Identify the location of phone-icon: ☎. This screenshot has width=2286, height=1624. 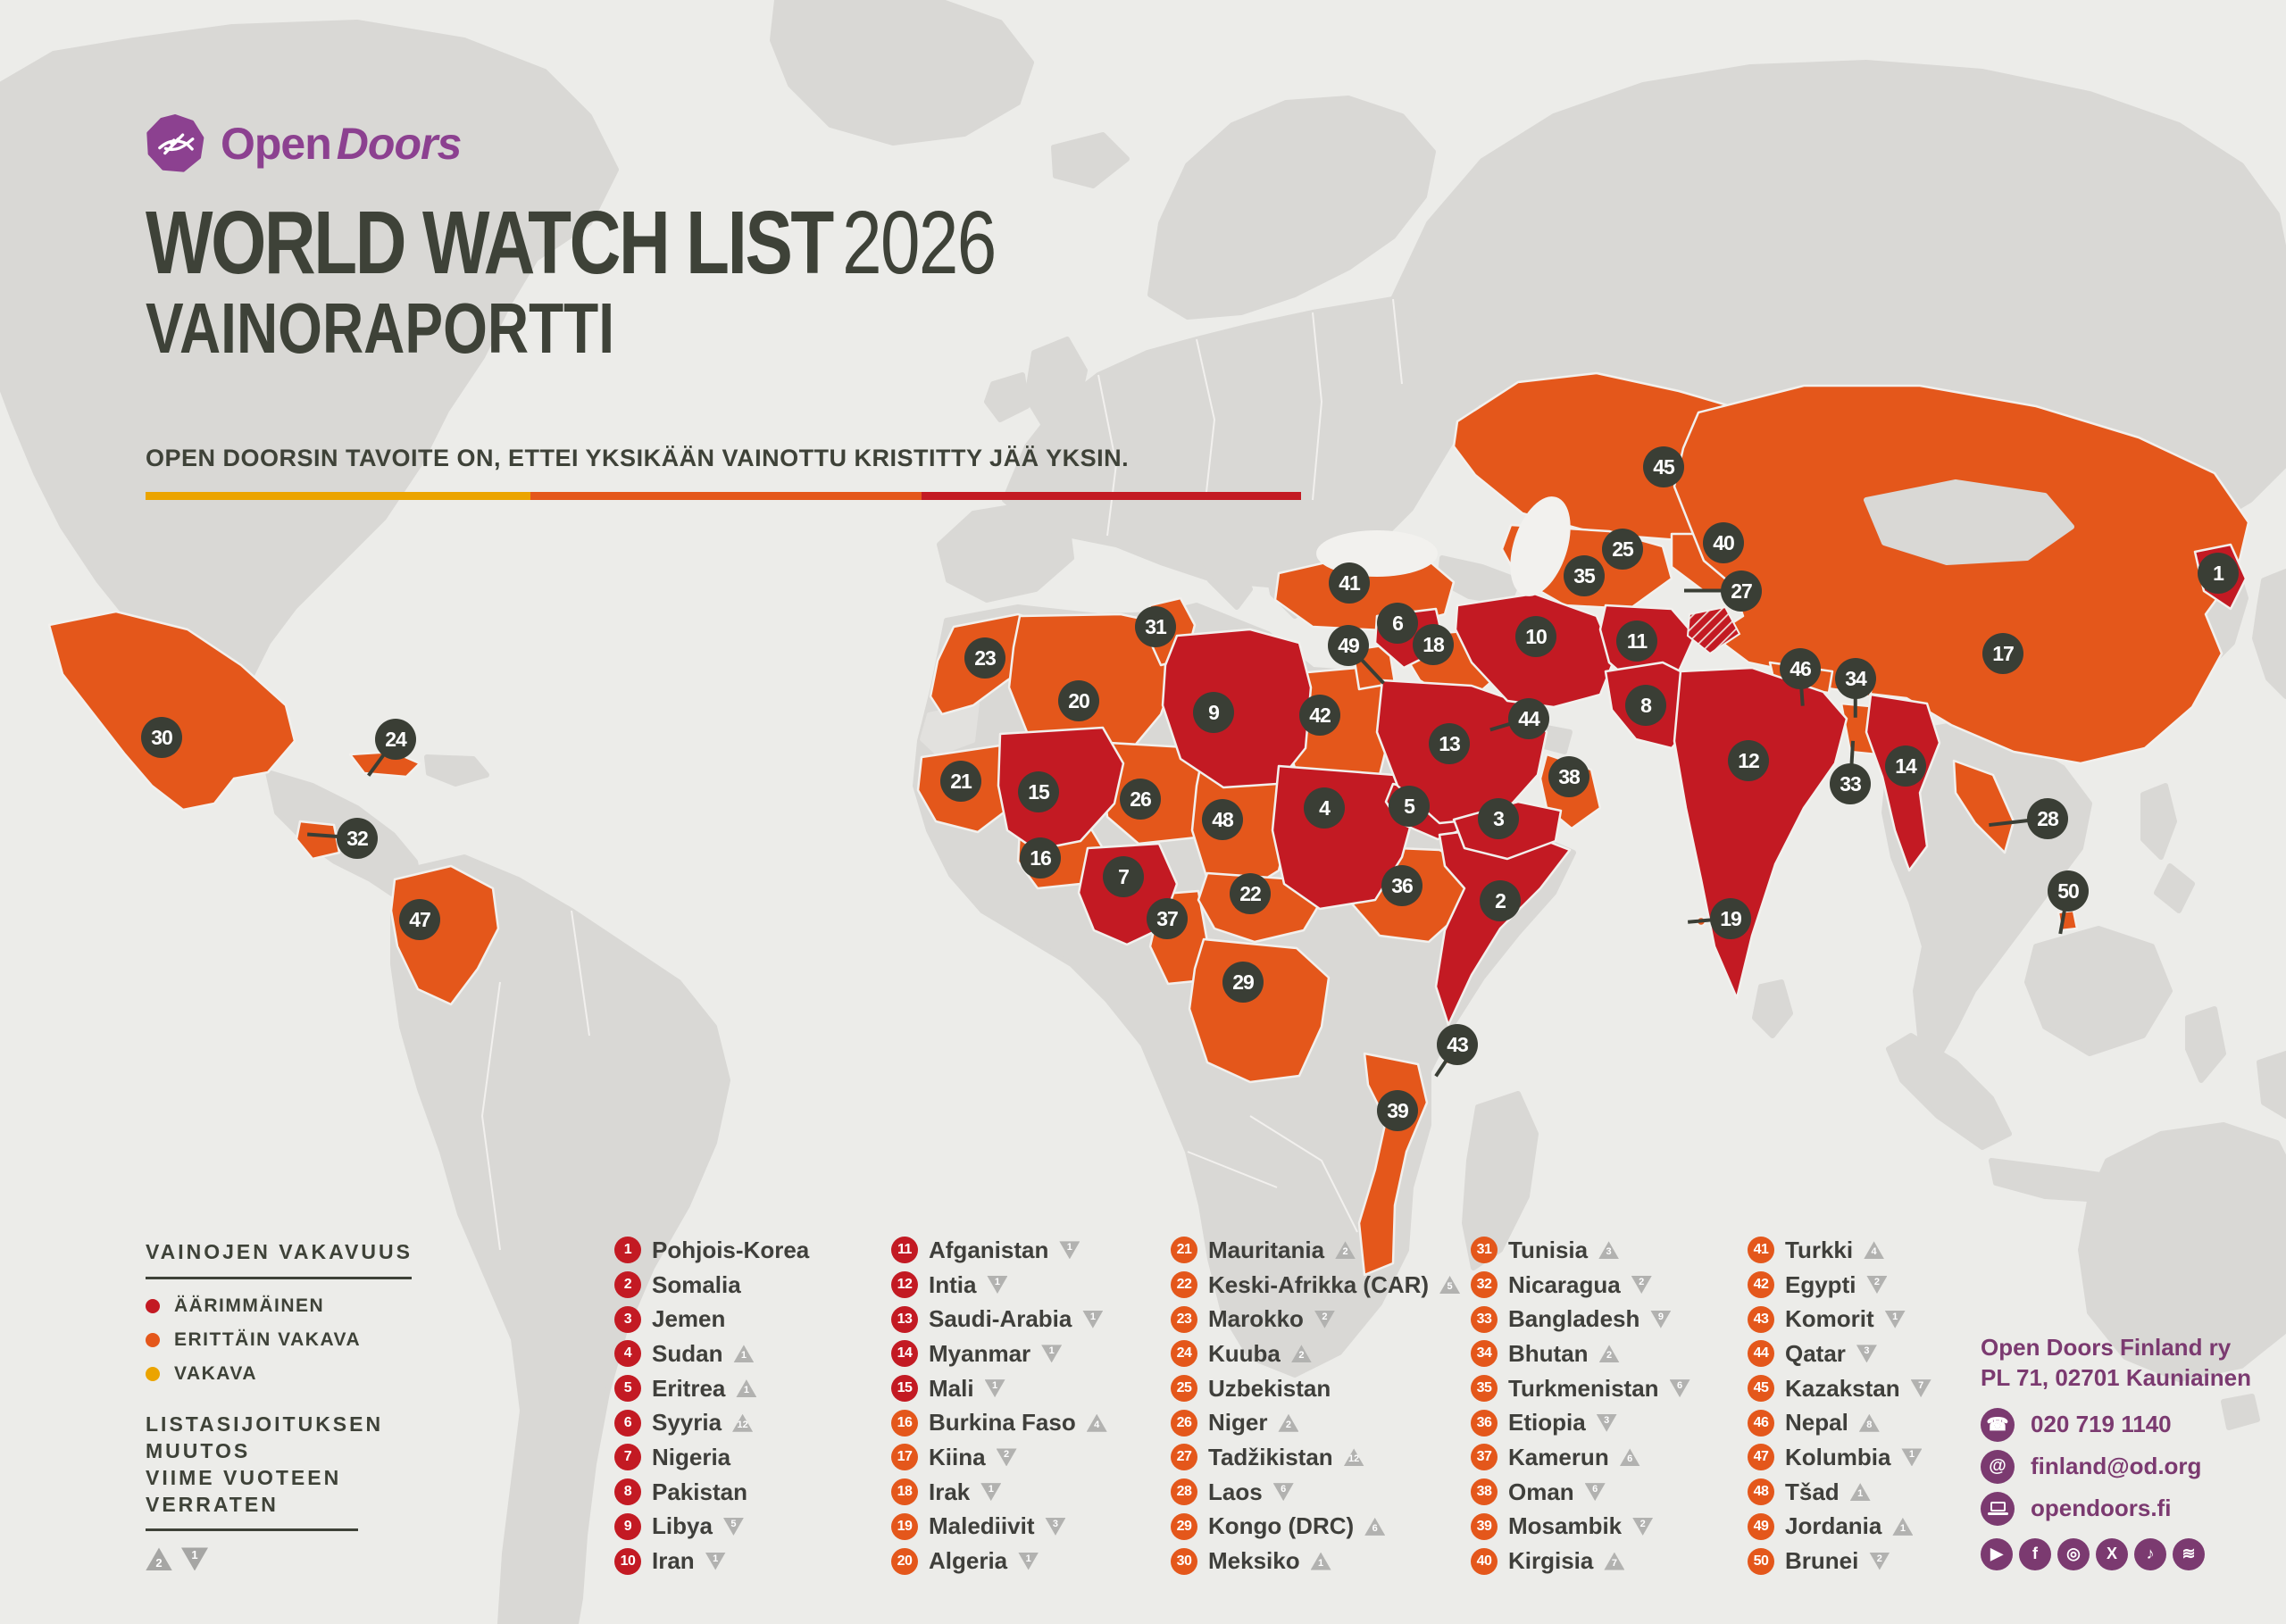
(1998, 1424).